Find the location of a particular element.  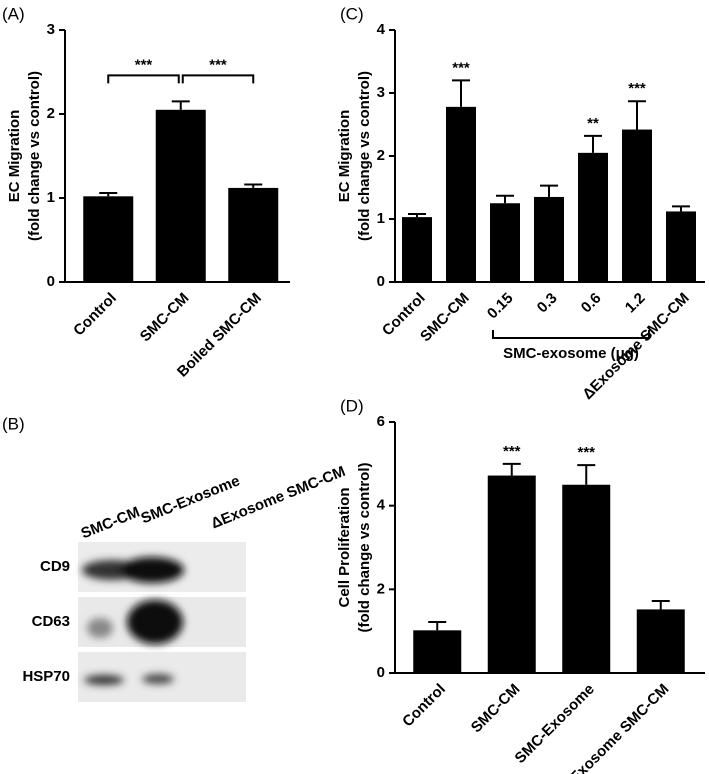

x-tick-label: 1.2 is located at coordinates (635, 303).